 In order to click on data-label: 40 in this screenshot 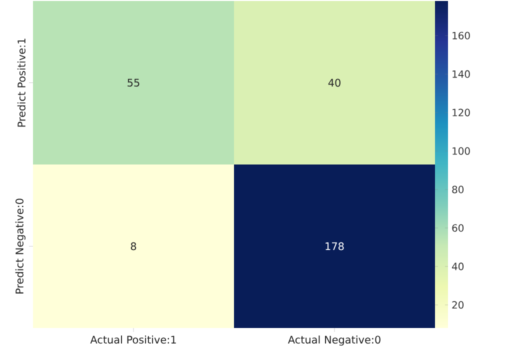, I will do `click(334, 82)`.